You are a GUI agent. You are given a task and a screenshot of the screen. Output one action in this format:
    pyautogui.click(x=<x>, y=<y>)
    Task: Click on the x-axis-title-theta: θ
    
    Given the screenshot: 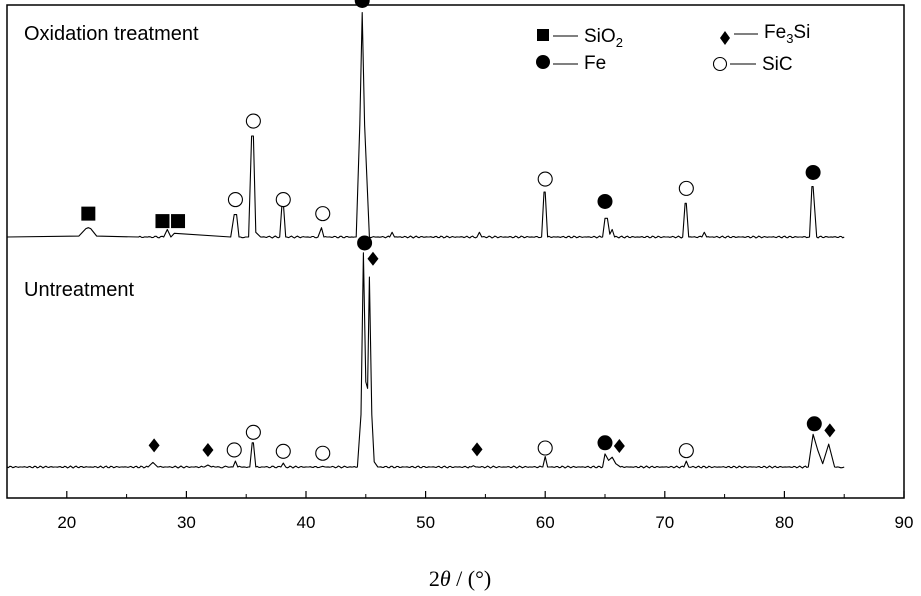 What is the action you would take?
    pyautogui.click(x=445, y=578)
    